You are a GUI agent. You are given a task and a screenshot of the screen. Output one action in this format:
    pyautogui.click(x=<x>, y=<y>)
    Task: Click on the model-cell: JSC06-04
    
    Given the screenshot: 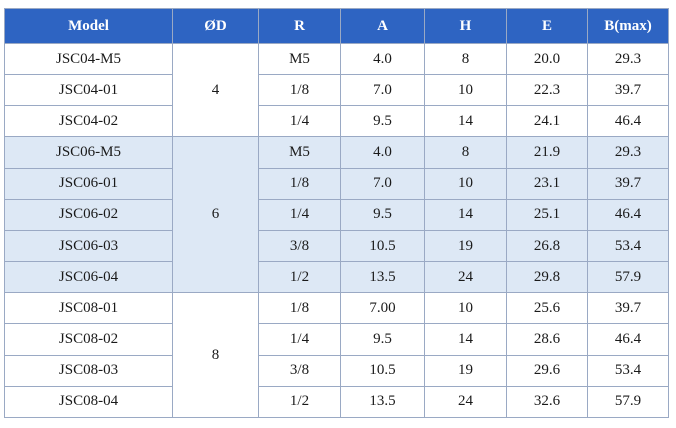 What is the action you would take?
    pyautogui.click(x=88, y=277)
    